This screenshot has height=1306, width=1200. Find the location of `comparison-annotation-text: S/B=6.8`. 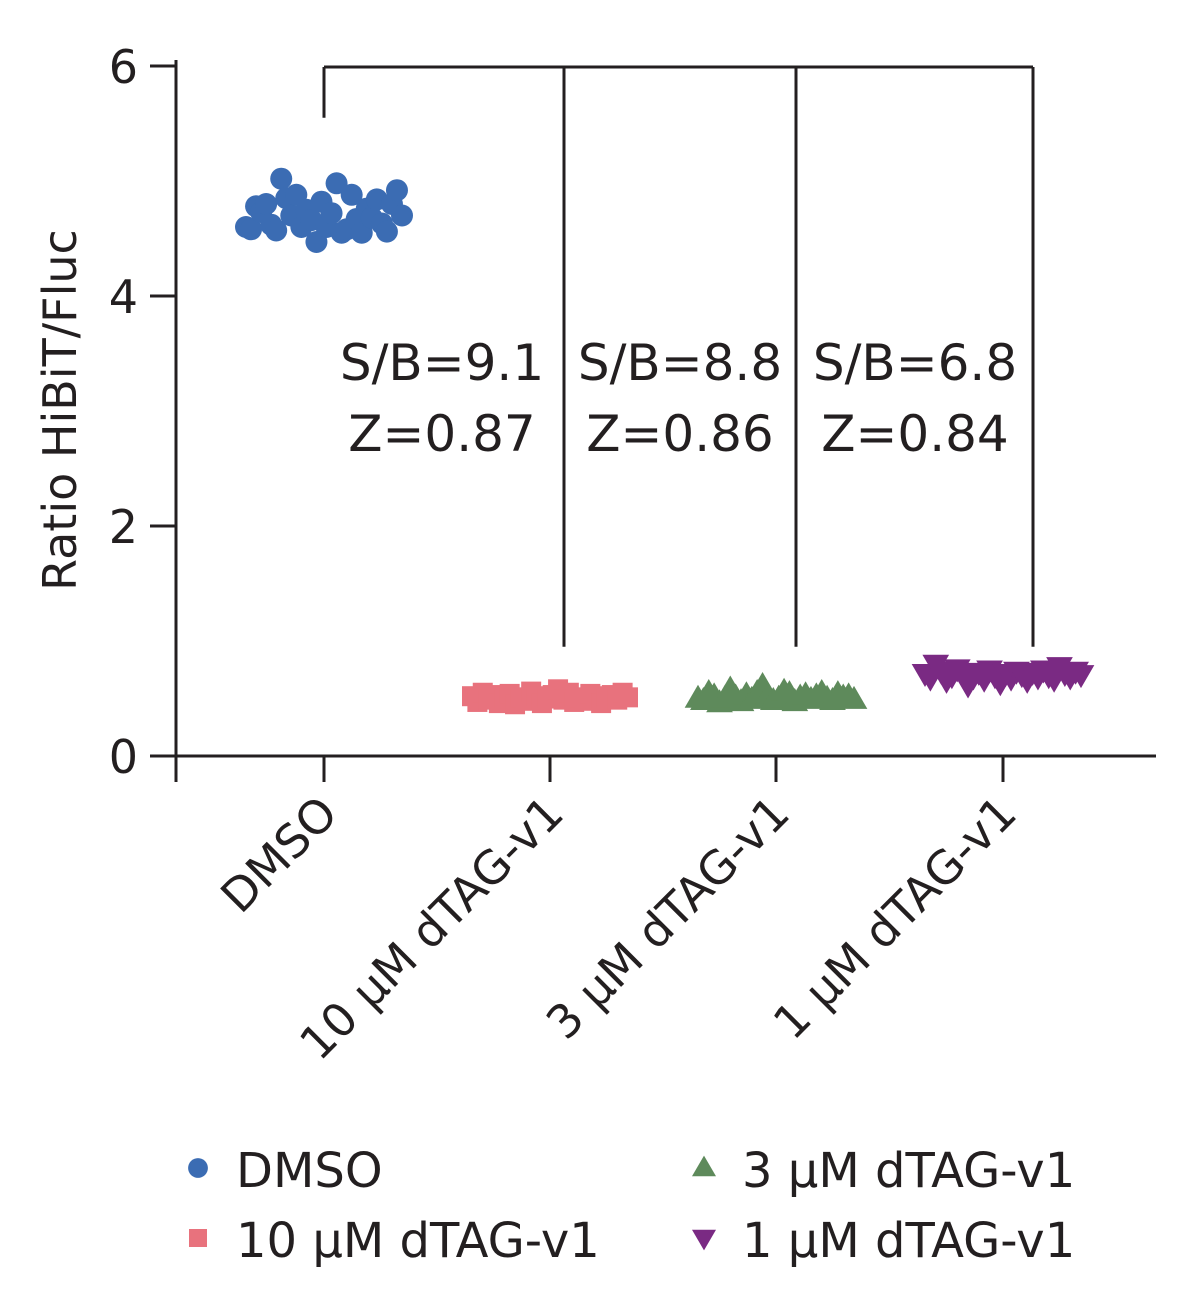

comparison-annotation-text: S/B=6.8 is located at coordinates (915, 363).